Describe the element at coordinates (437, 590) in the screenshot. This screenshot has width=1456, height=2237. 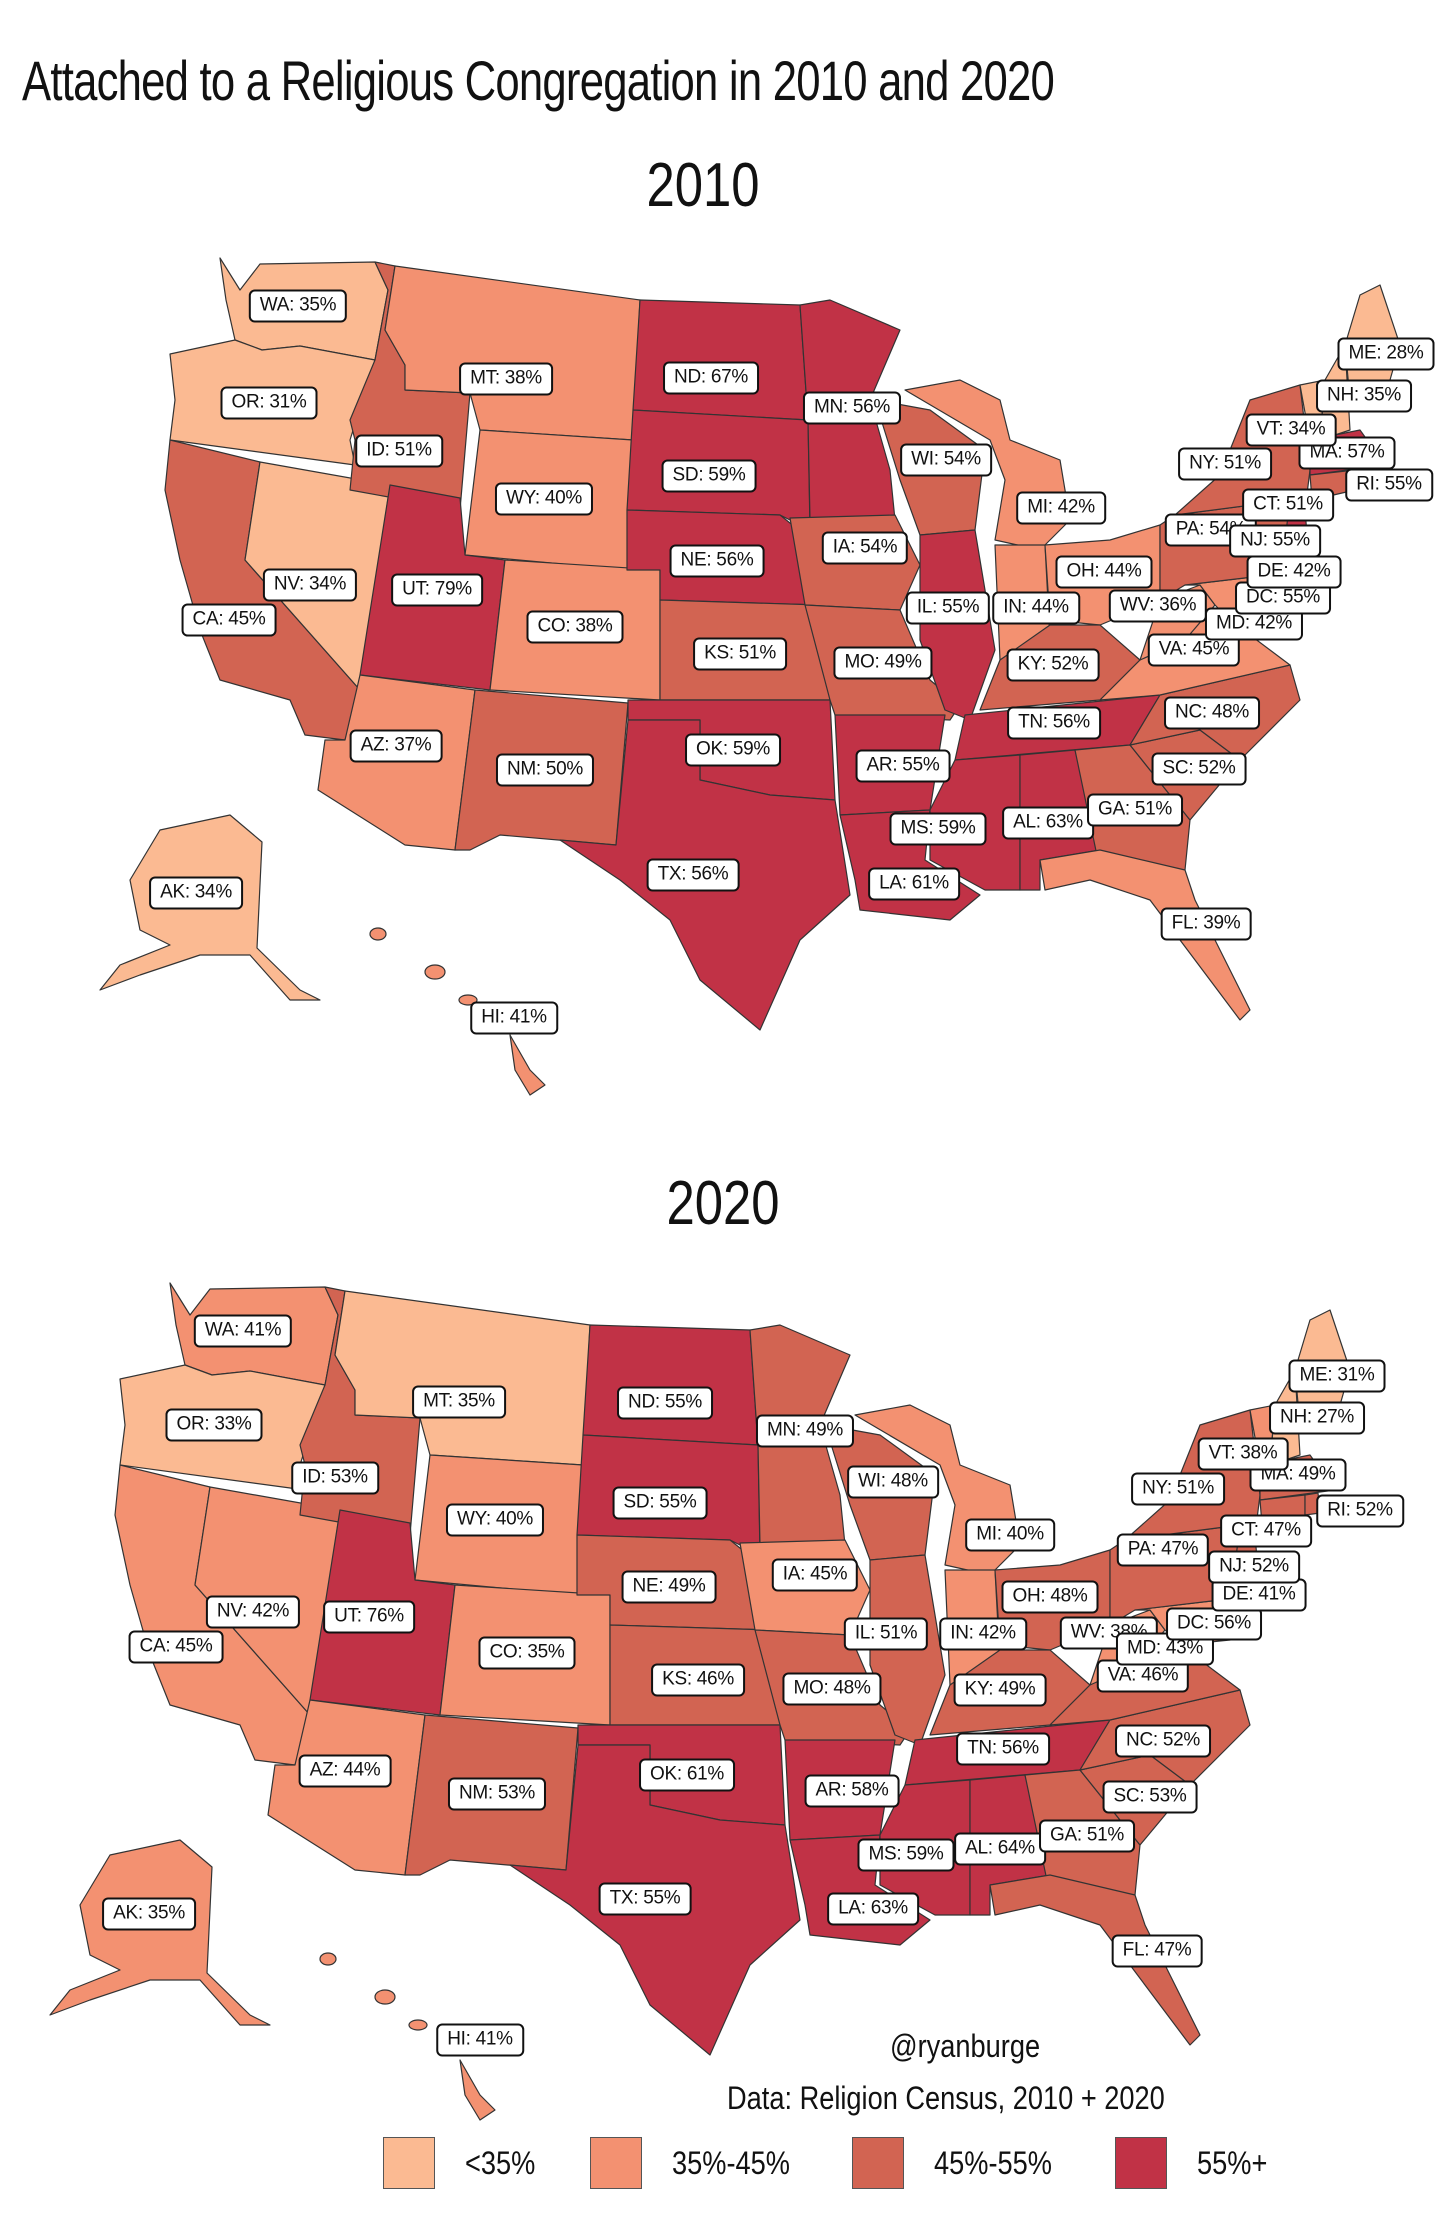
I see `state-label: UT: 79%` at that location.